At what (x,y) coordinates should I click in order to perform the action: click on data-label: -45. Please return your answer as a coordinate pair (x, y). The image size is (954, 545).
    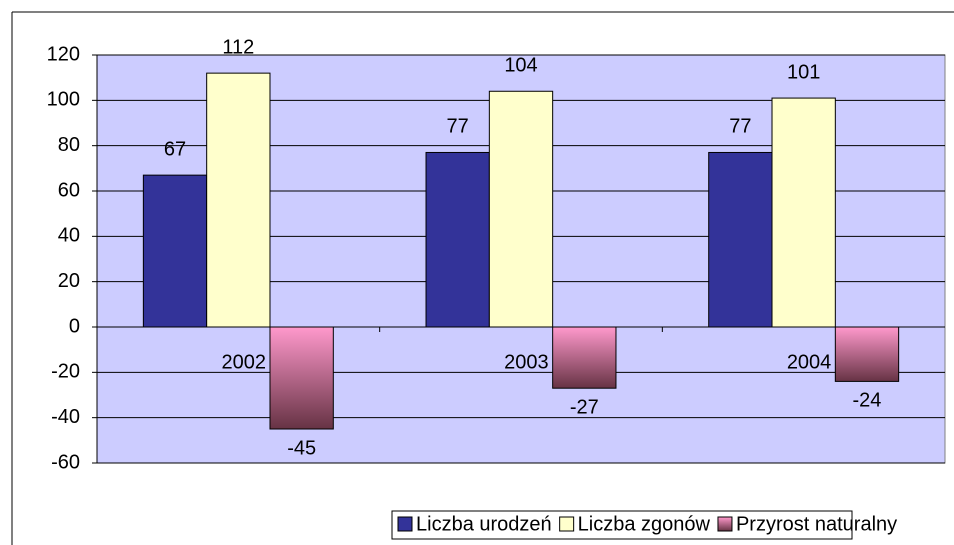
    Looking at the image, I should click on (301, 448).